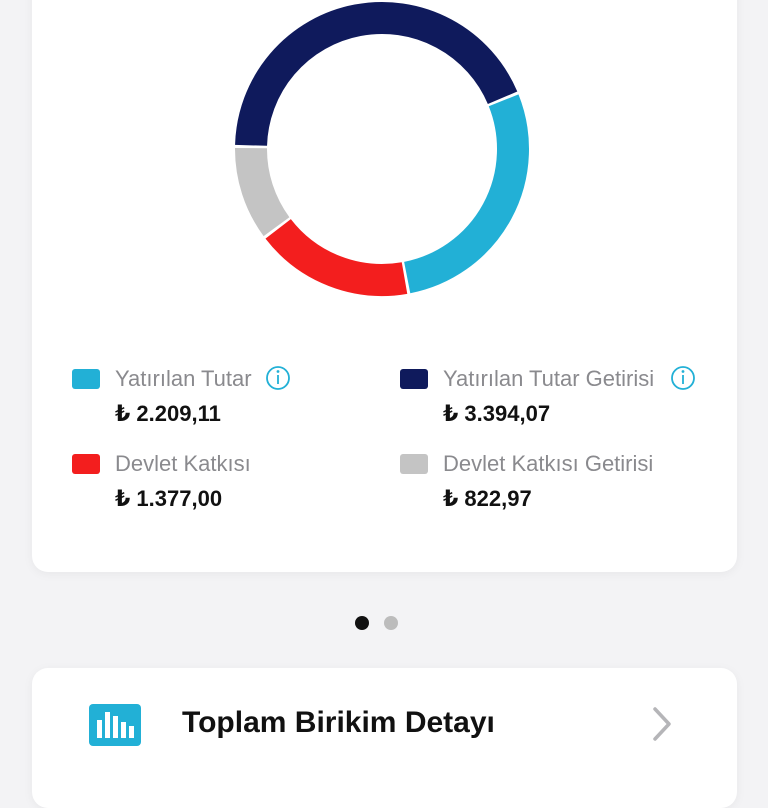 The width and height of the screenshot is (768, 808). Describe the element at coordinates (183, 378) in the screenshot. I see `legend-label: Yatırılan Tutar` at that location.